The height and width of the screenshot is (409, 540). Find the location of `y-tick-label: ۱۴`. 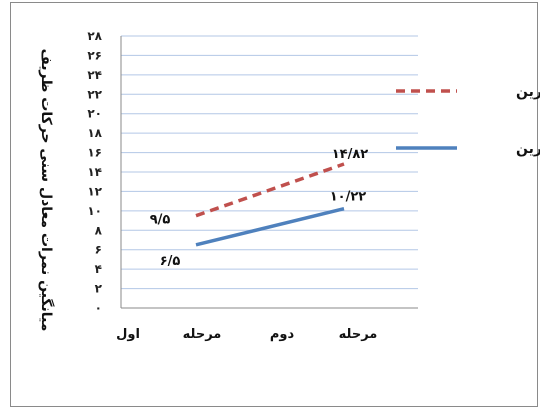

y-tick-label: ۱۴ is located at coordinates (94, 172).